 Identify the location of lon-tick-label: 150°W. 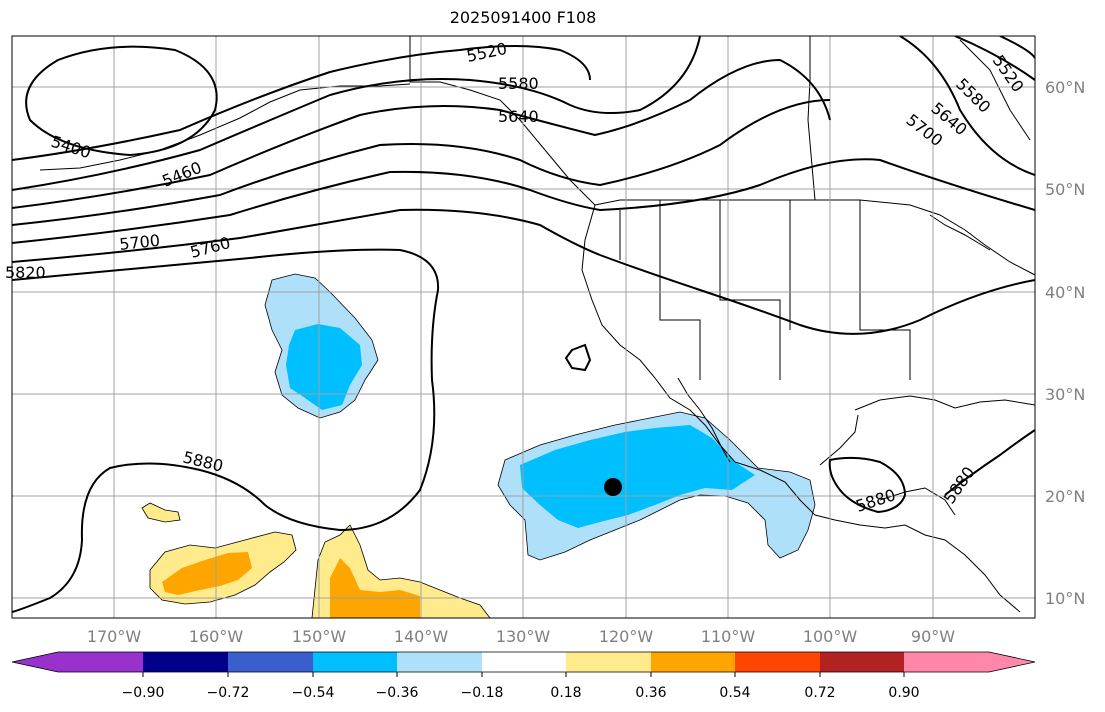
(319, 636).